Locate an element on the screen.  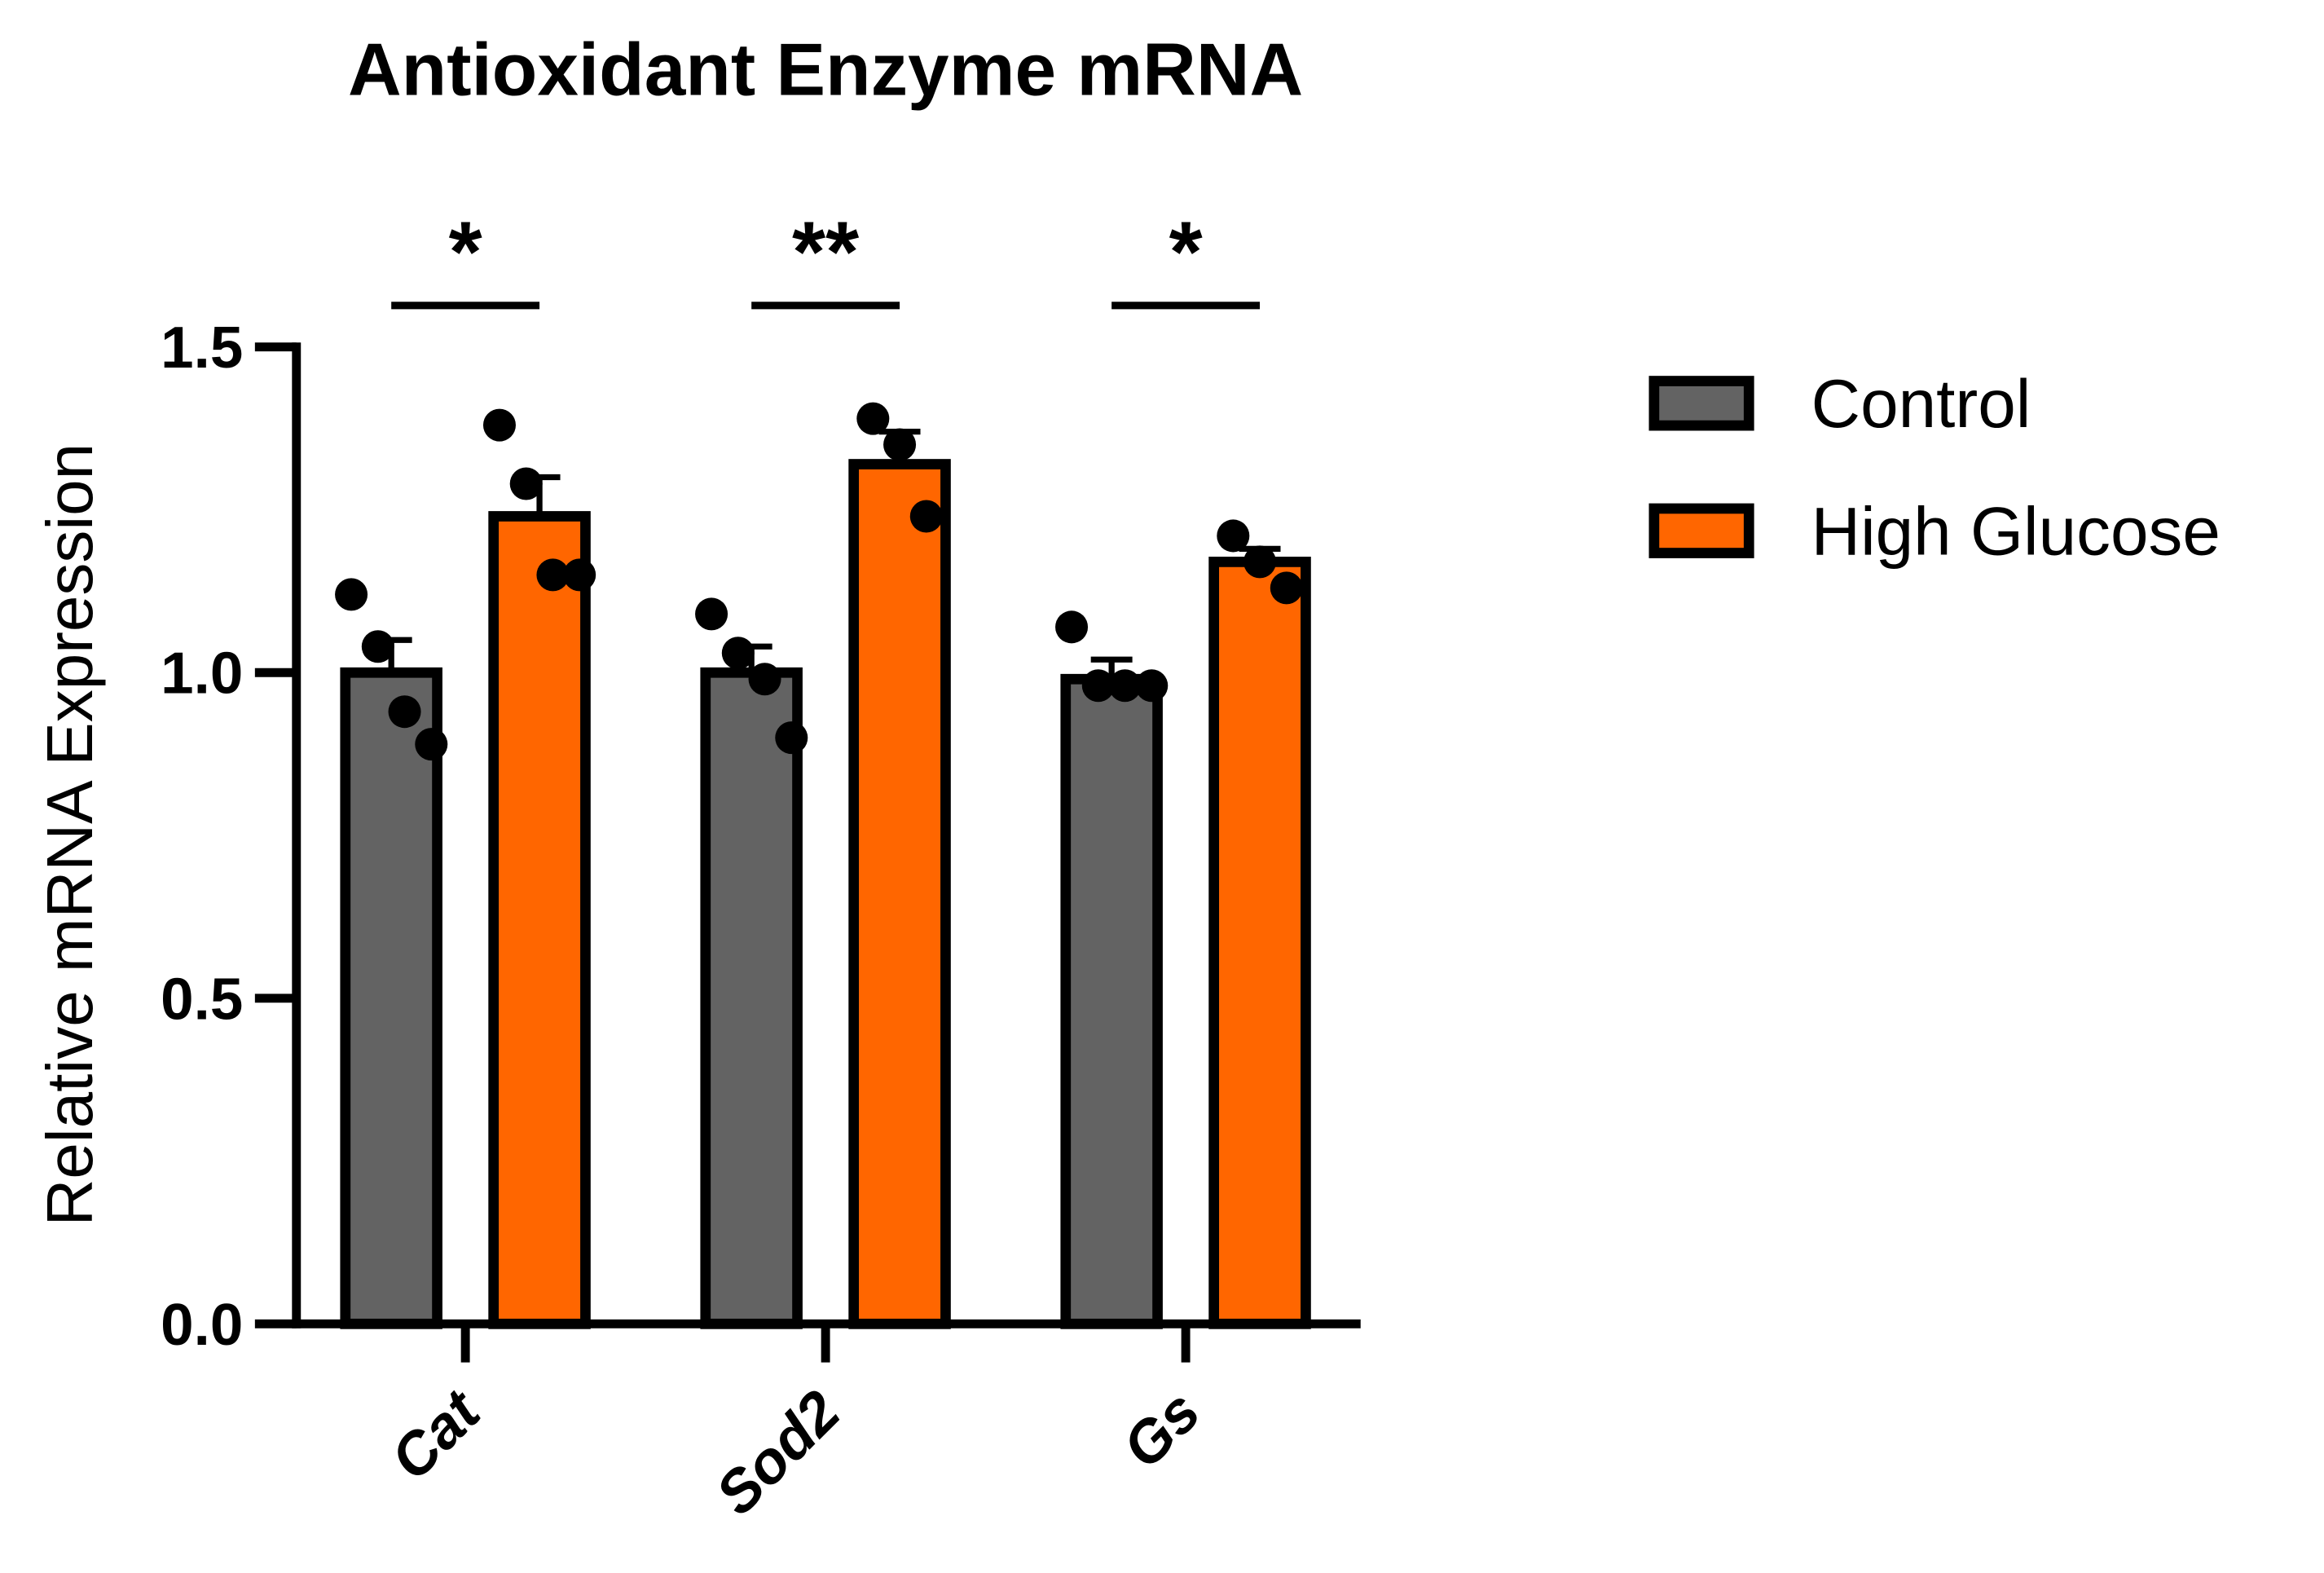
legend-label: Control is located at coordinates (1921, 403).